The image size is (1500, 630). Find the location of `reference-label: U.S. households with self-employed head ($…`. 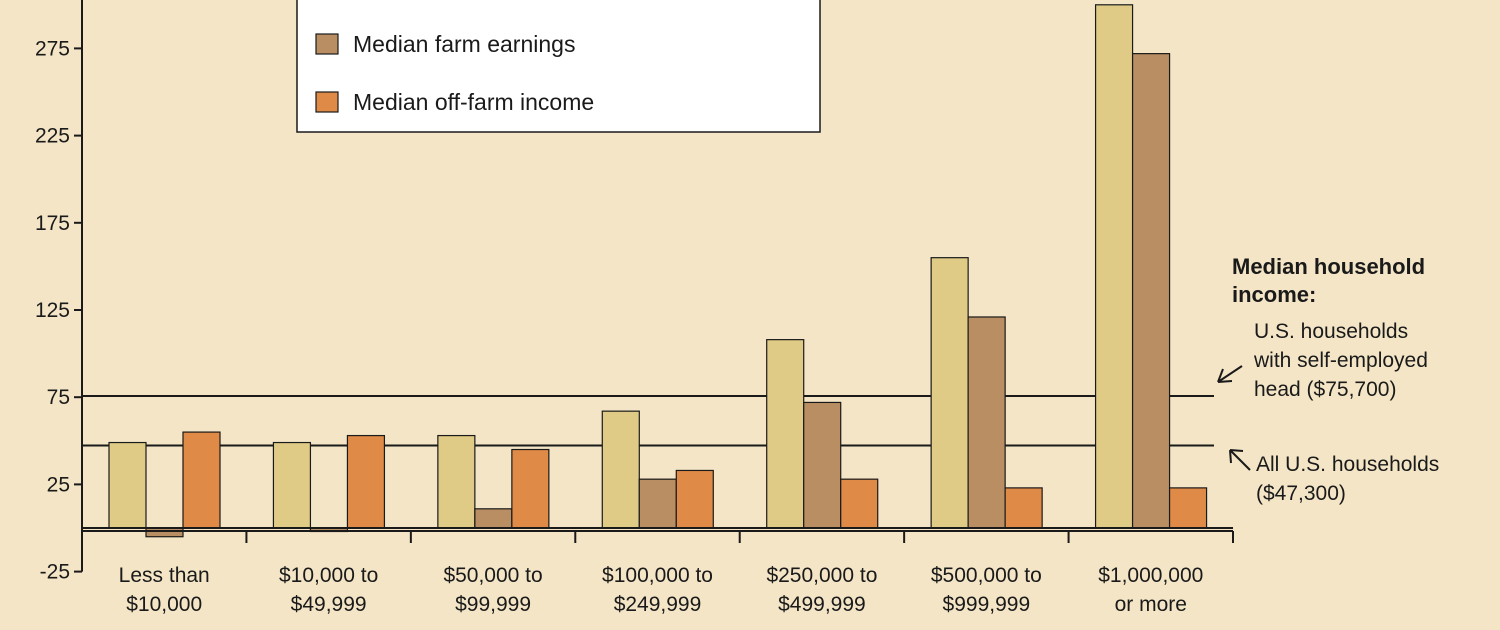

reference-label: U.S. households with self-employed head ($… is located at coordinates (1340, 360).